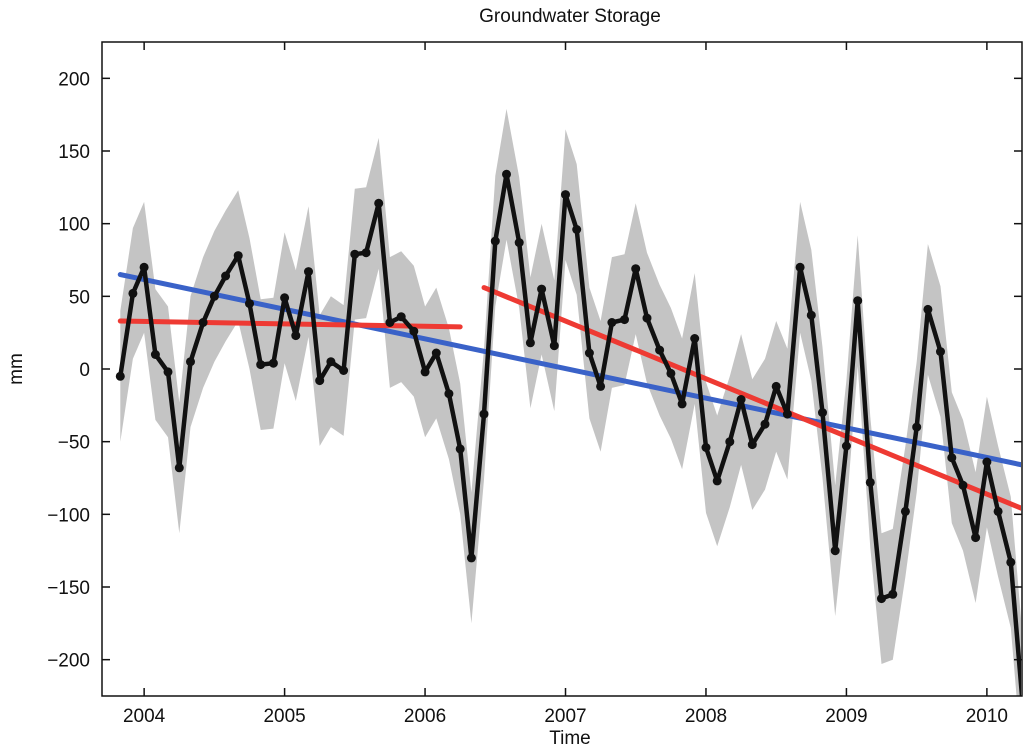  Describe the element at coordinates (68, 515) in the screenshot. I see `y-tick-label--100: −100` at that location.